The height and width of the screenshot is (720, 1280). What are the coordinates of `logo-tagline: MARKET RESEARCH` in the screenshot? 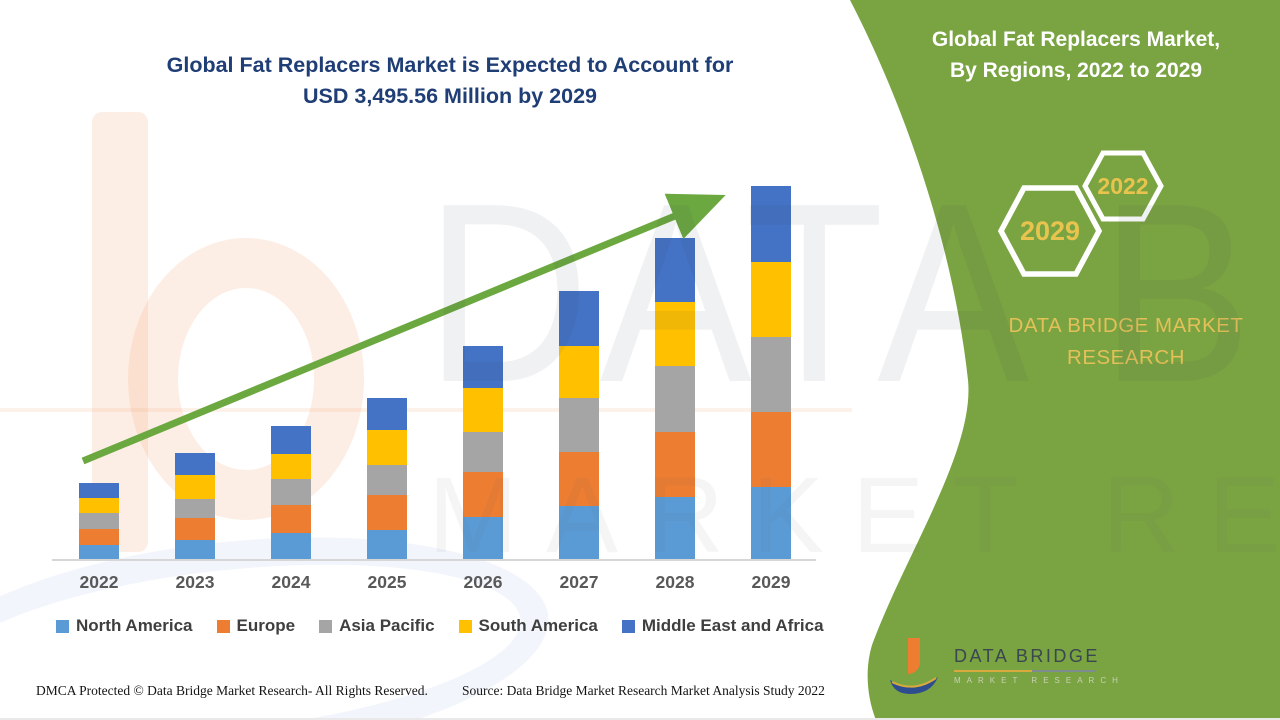 It's located at (1039, 680).